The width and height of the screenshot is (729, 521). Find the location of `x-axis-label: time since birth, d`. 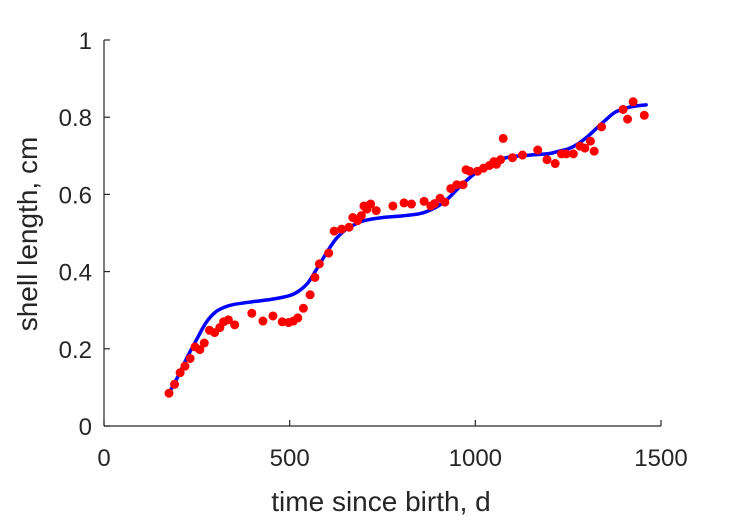

x-axis-label: time since birth, d is located at coordinates (380, 501).